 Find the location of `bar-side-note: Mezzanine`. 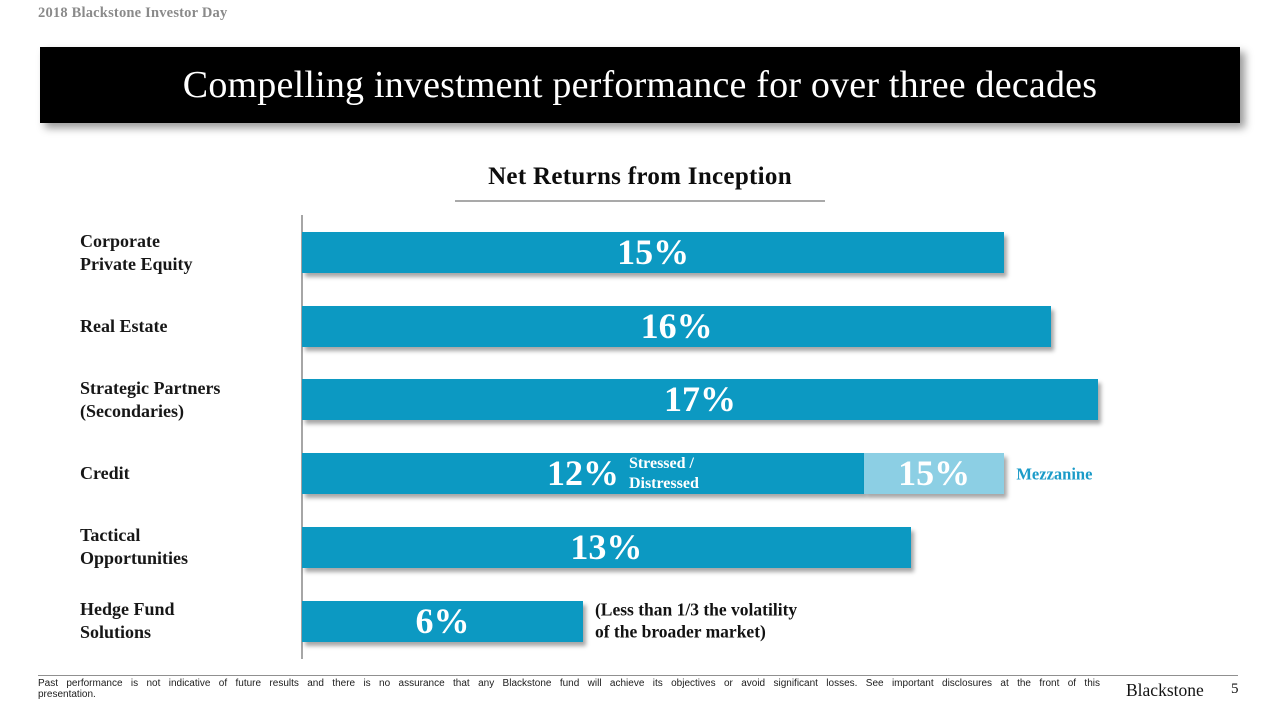

bar-side-note: Mezzanine is located at coordinates (1054, 473).